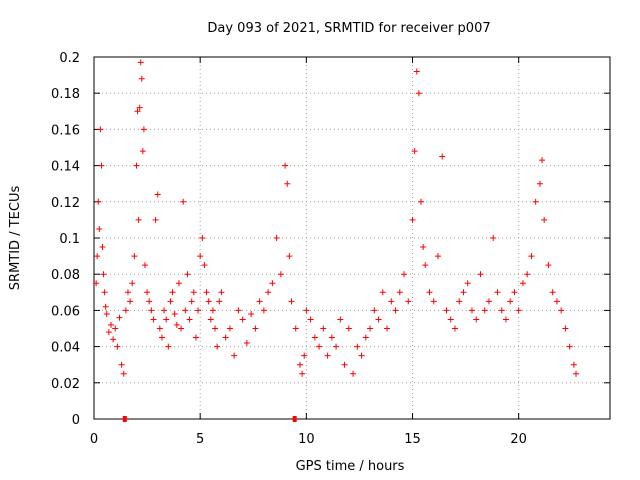  Describe the element at coordinates (306, 439) in the screenshot. I see `x-tick-label: 10` at that location.